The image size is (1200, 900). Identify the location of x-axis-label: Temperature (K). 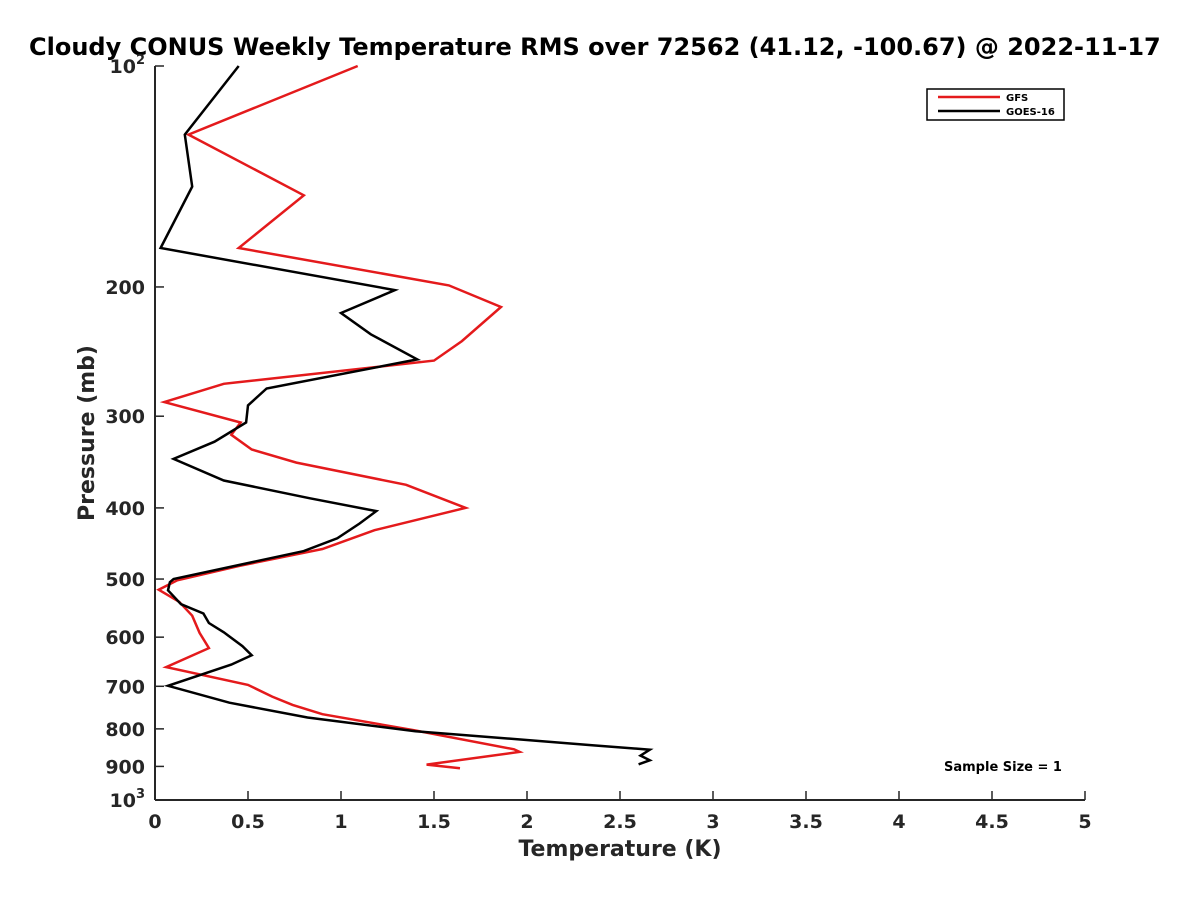
(619, 849).